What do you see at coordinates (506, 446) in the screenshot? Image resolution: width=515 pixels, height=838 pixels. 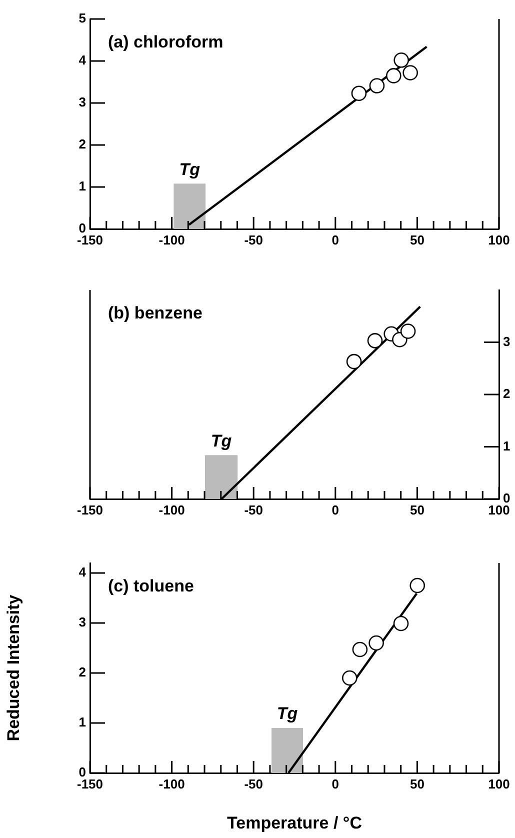 I see `y2-tick-label: 1` at bounding box center [506, 446].